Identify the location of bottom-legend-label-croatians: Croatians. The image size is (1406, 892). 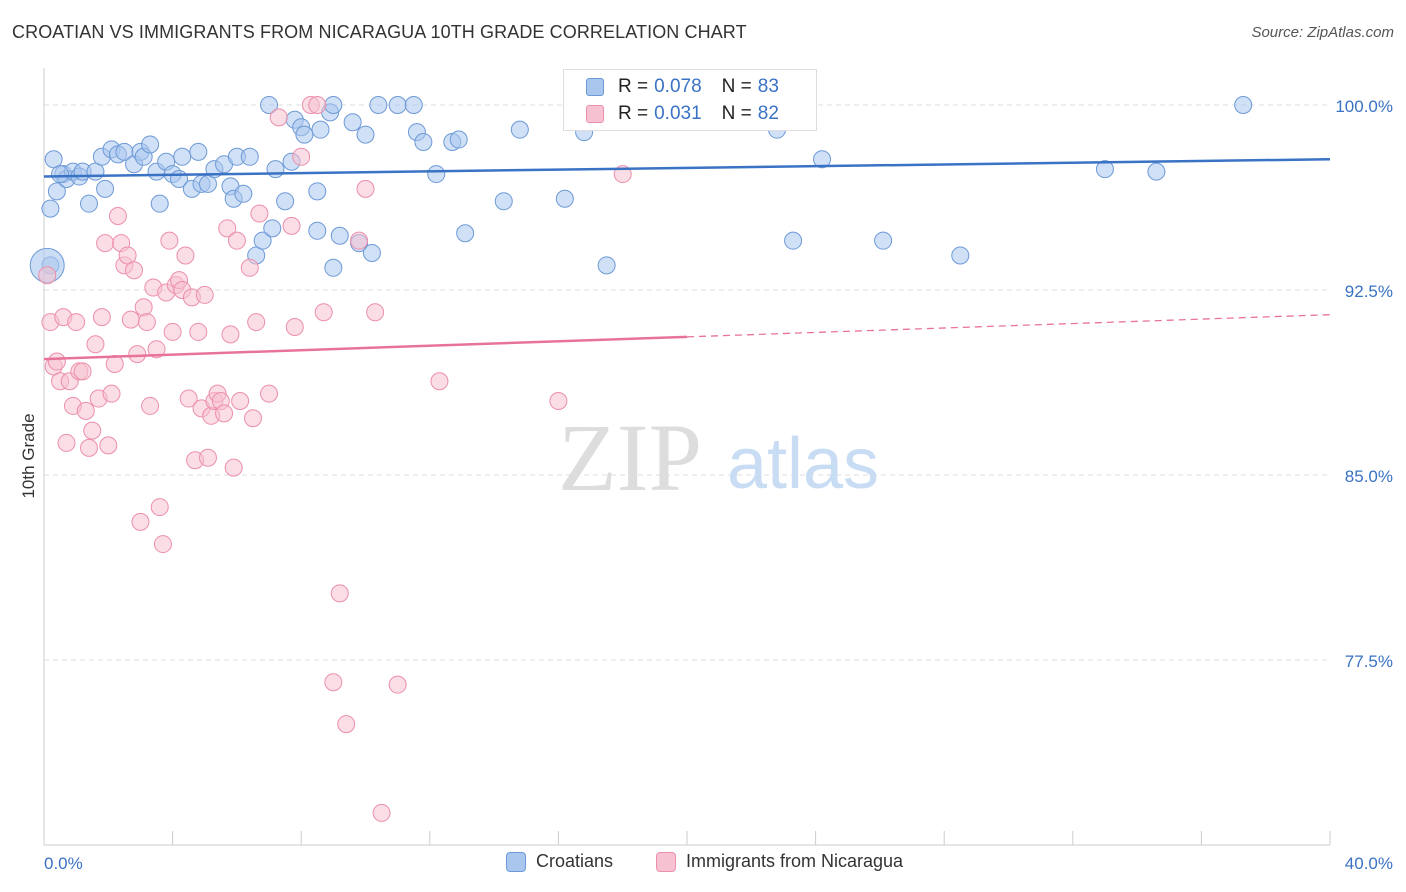
(575, 861).